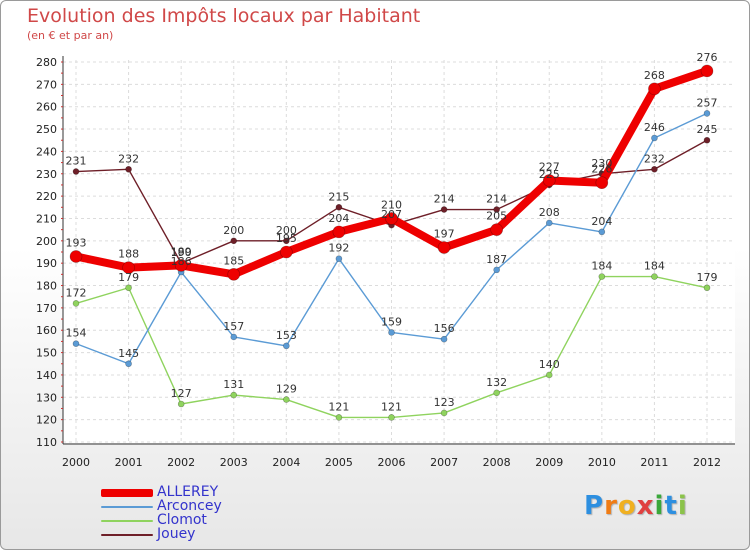 The width and height of the screenshot is (750, 550). Describe the element at coordinates (391, 321) in the screenshot. I see `data-label-arconcey: 159` at that location.